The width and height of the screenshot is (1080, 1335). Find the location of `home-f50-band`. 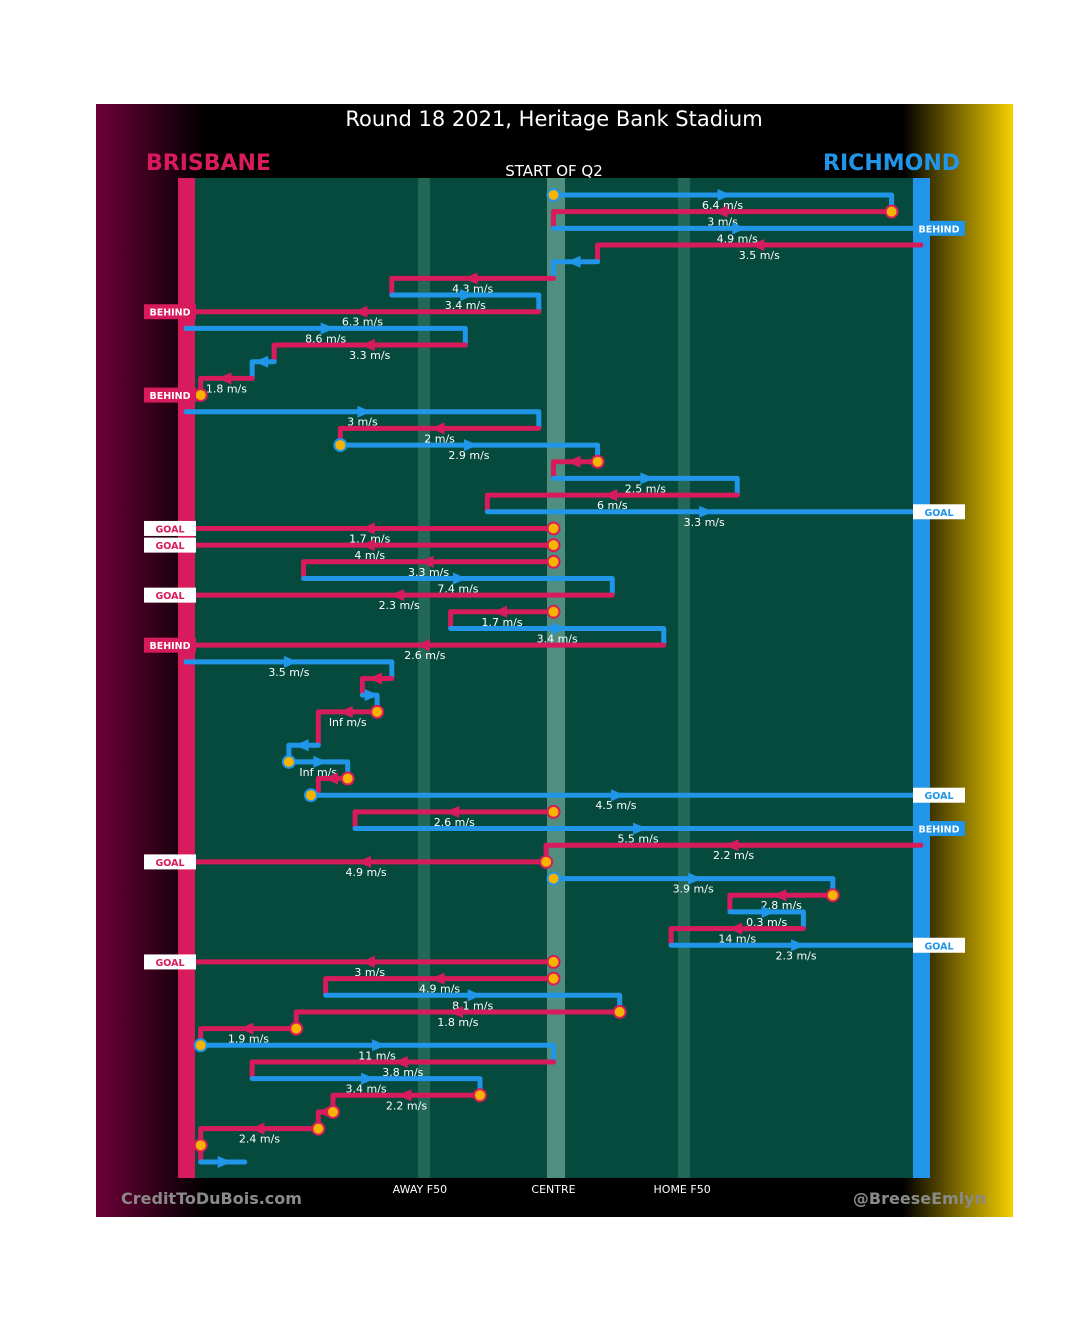

home-f50-band is located at coordinates (684, 678).